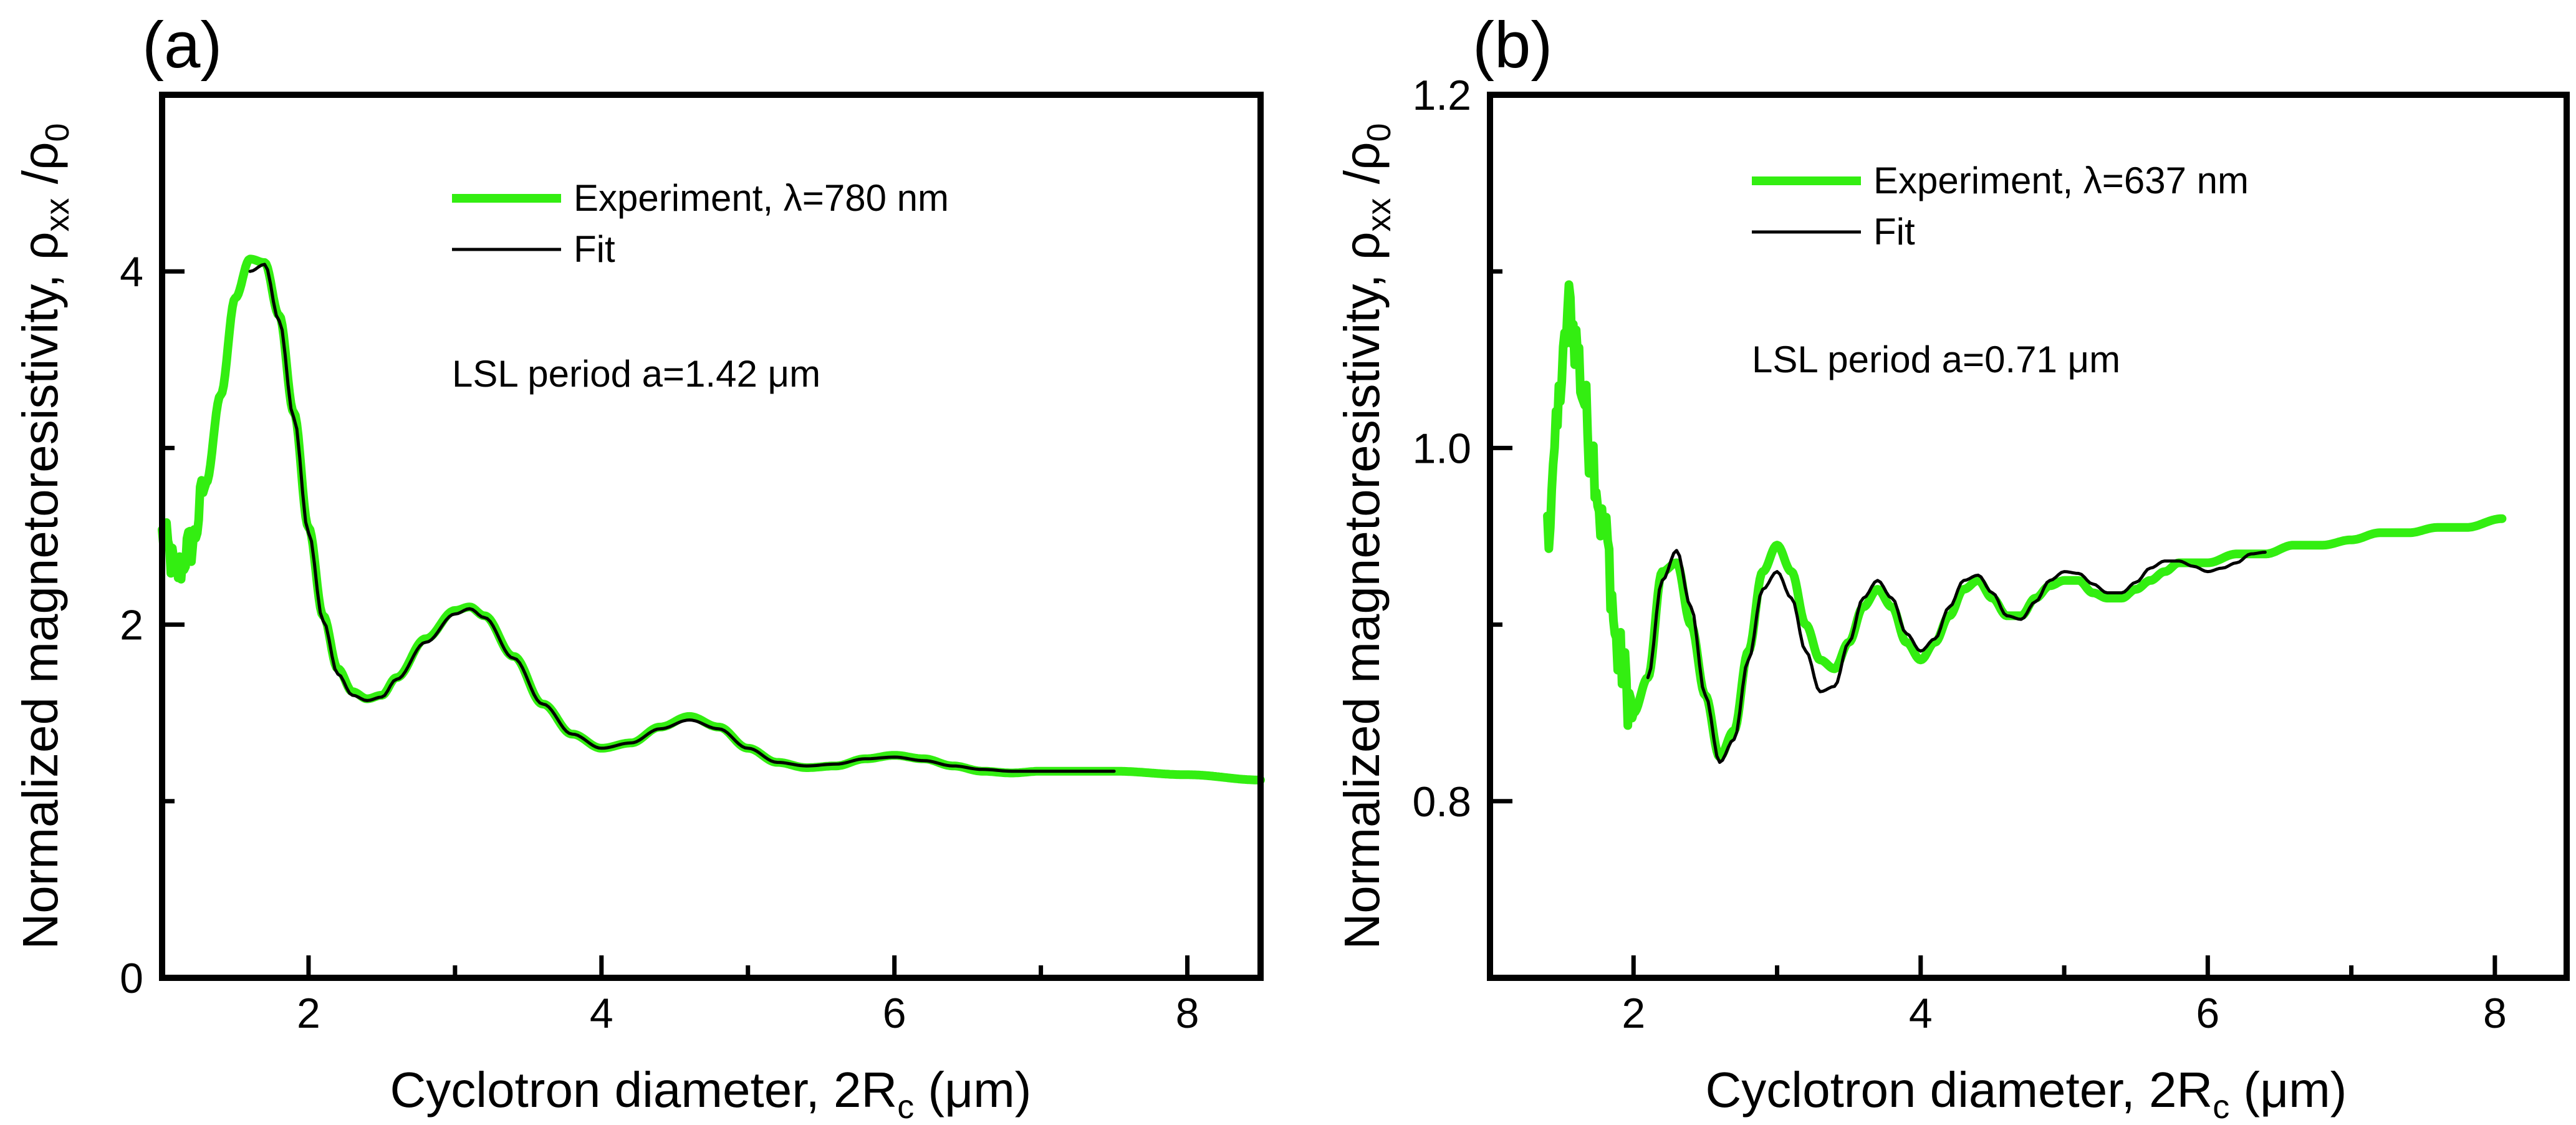 The image size is (2576, 1125). I want to click on fit-curve, so click(1956, 657).